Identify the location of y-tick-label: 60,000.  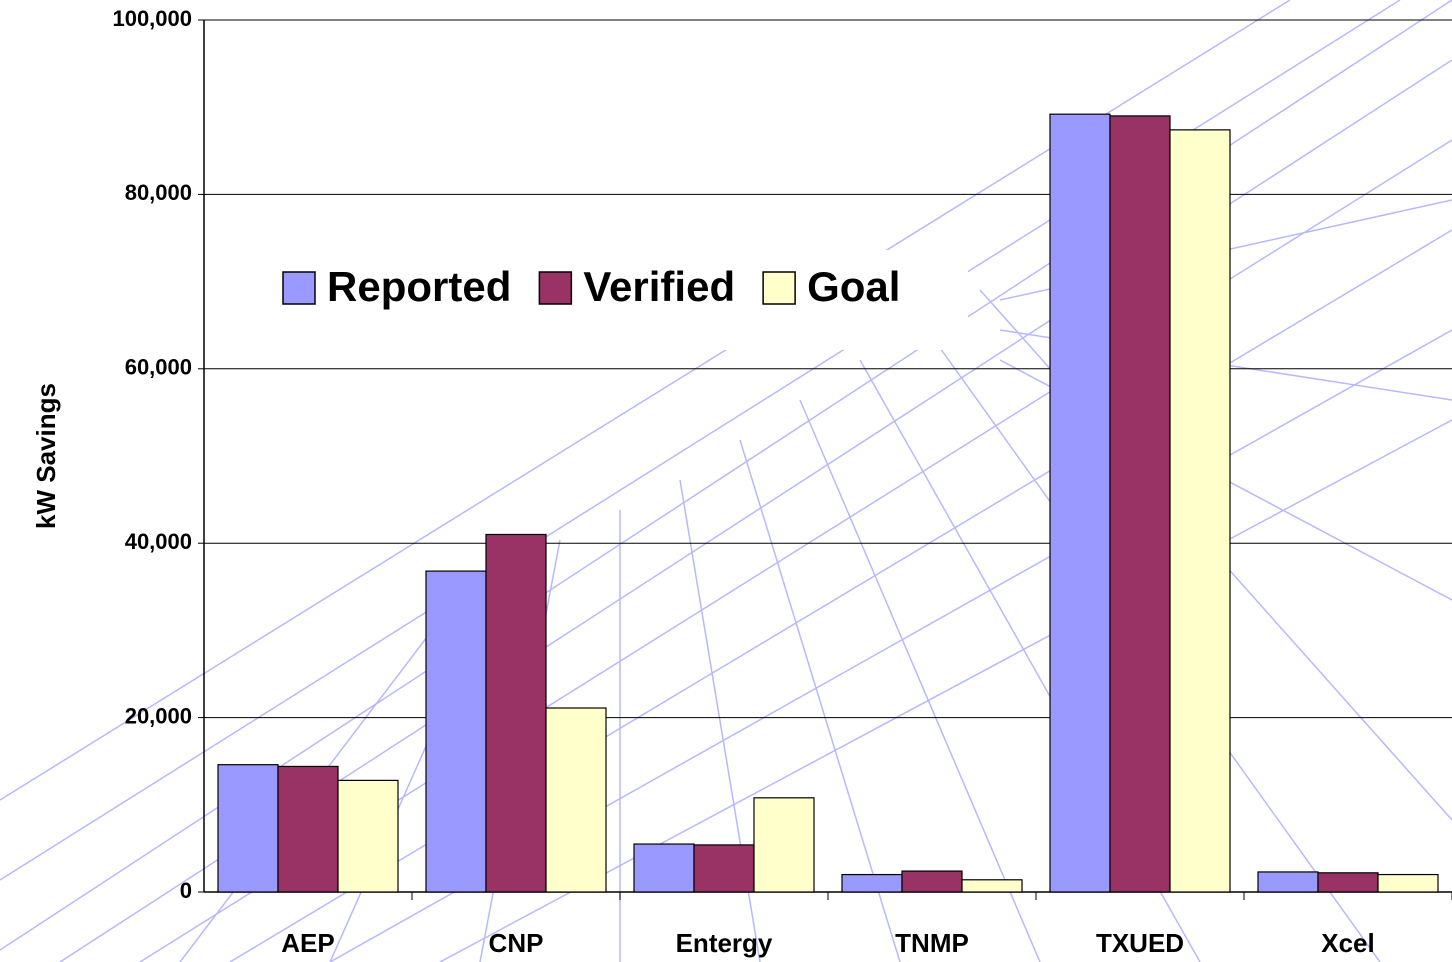
(158, 367).